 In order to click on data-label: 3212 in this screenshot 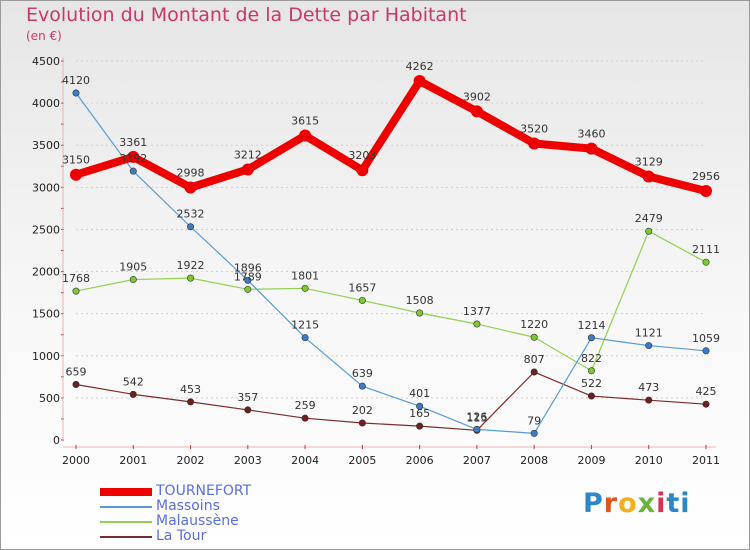, I will do `click(248, 154)`.